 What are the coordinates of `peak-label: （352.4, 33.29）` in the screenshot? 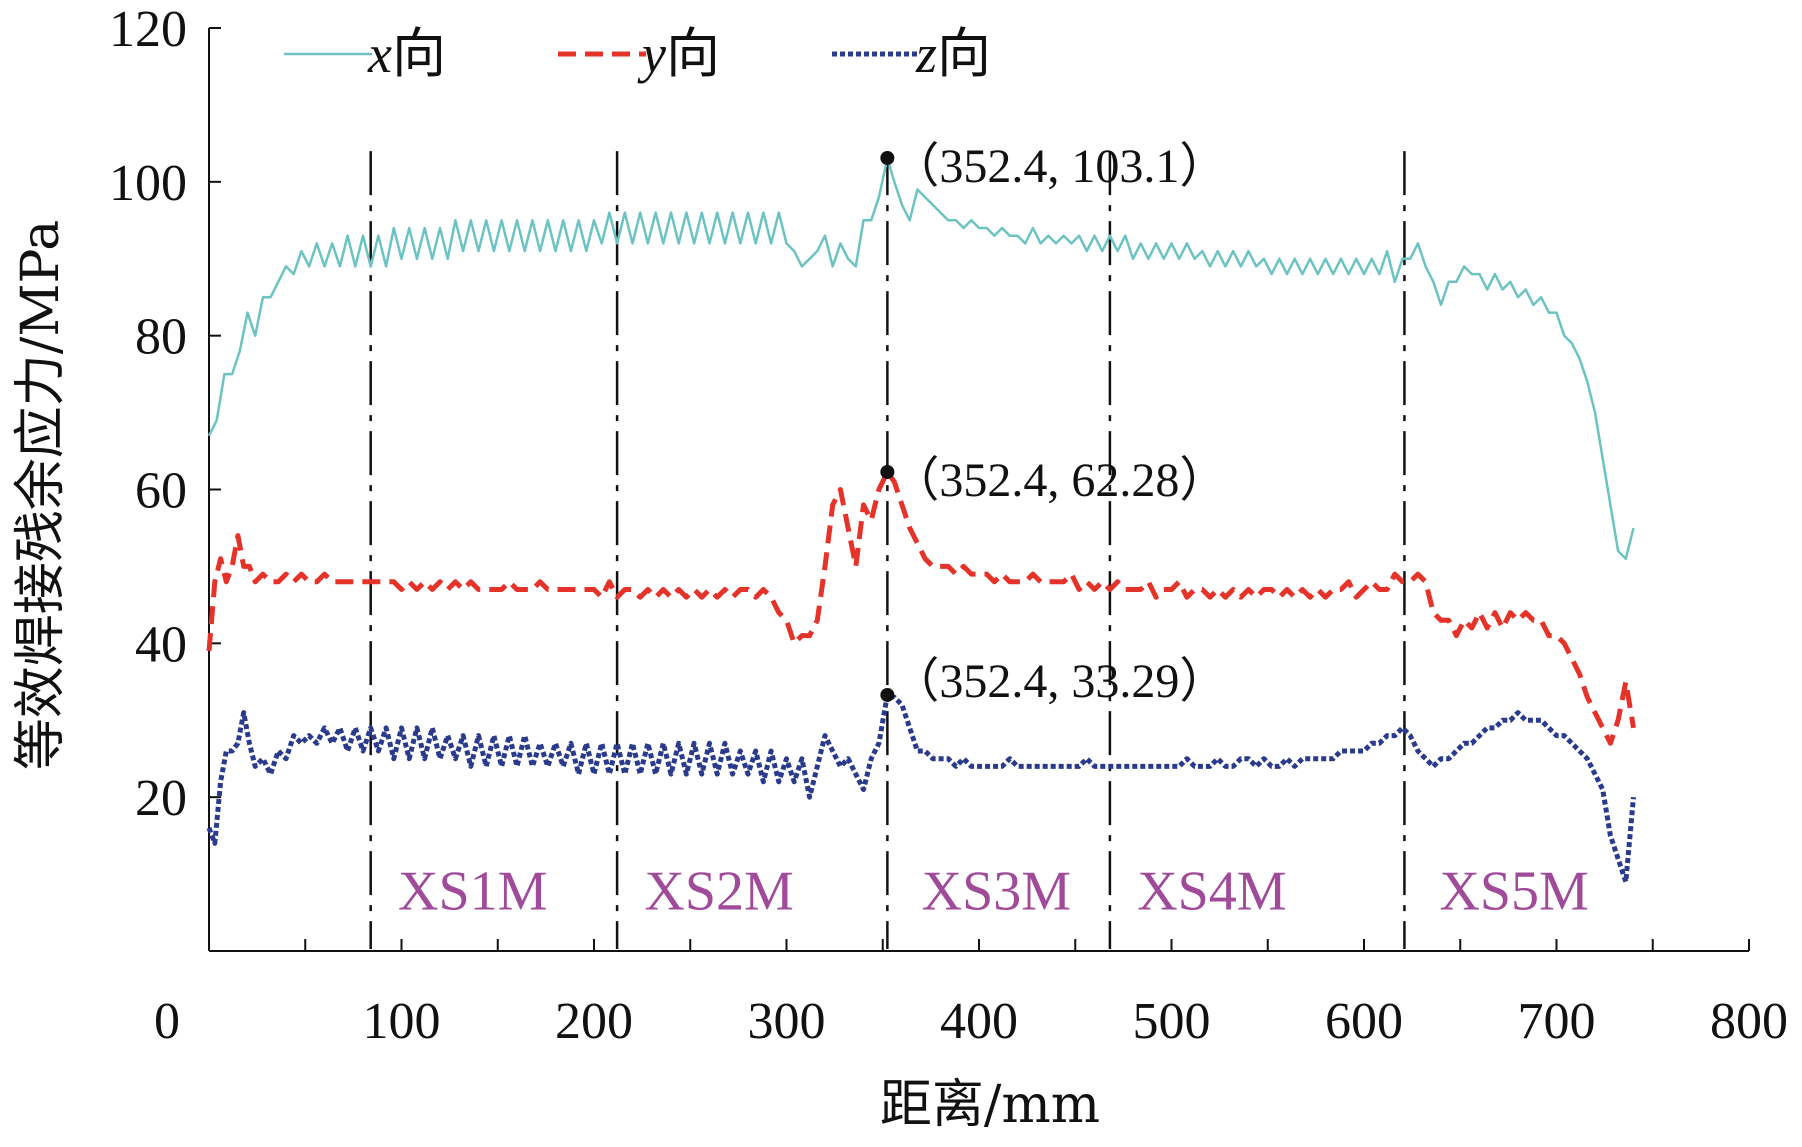 It's located at (1059, 681).